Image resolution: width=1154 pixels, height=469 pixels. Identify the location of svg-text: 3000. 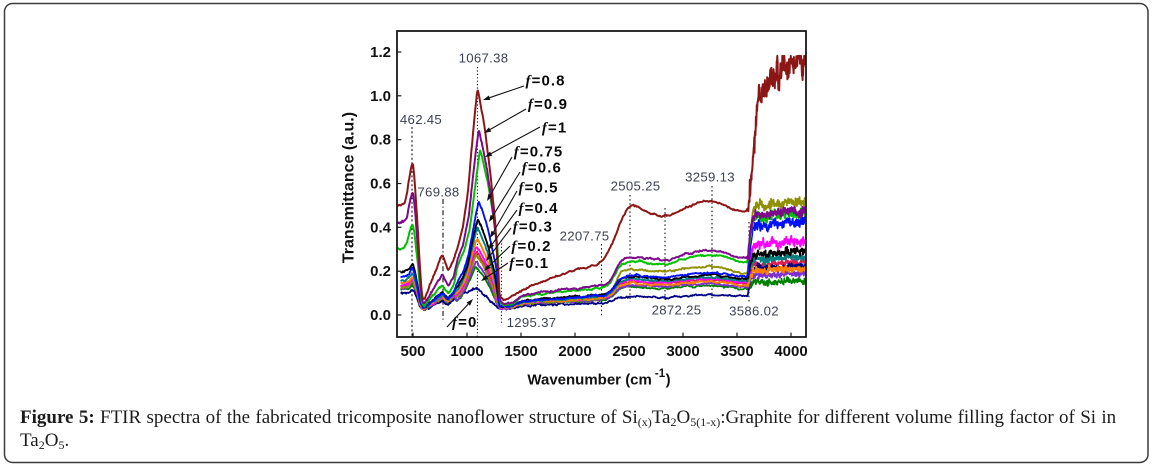
(682, 351).